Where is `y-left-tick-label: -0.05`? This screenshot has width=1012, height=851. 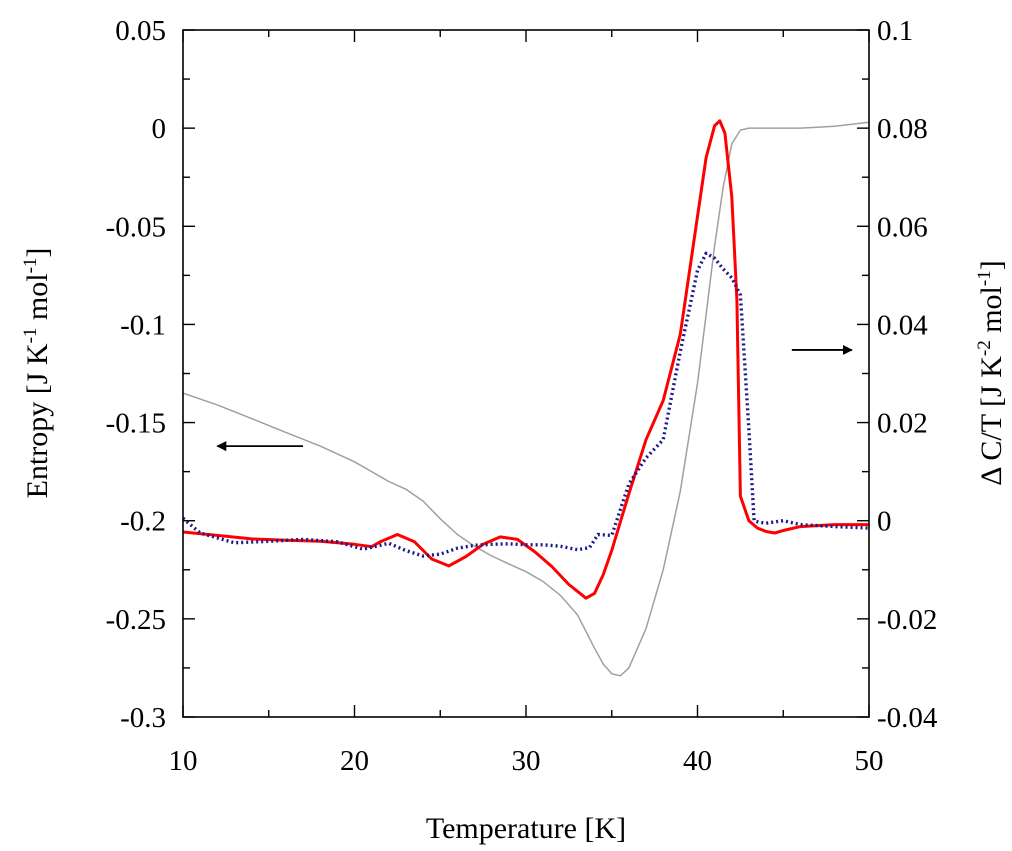 y-left-tick-label: -0.05 is located at coordinates (136, 227).